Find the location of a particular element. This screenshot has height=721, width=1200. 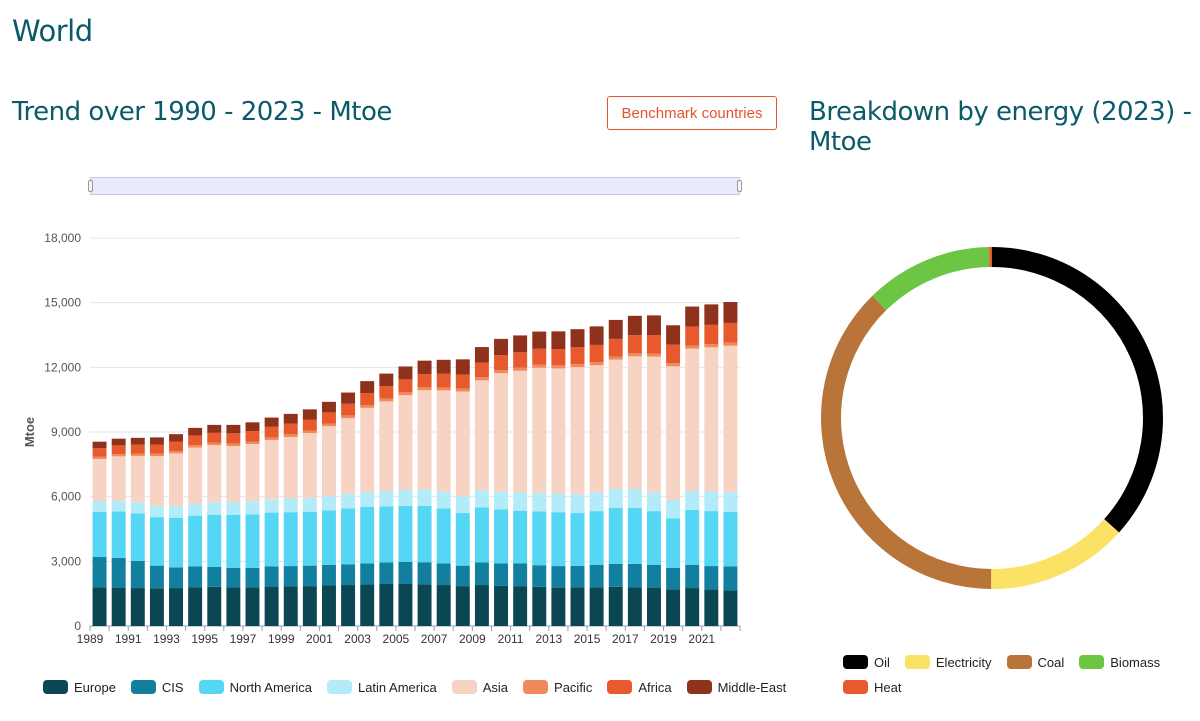

legend-item-europe: Europe is located at coordinates (79, 687).